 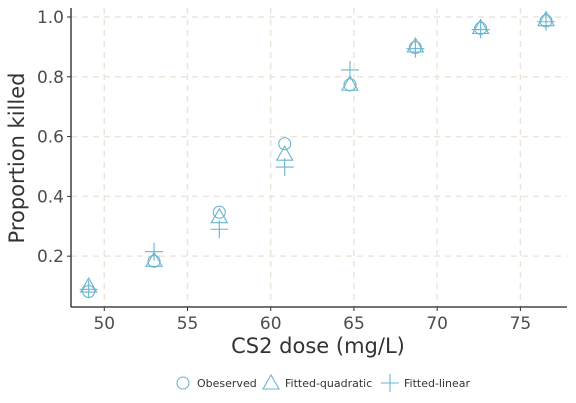 I want to click on x-tick-label: 65, so click(x=354, y=324).